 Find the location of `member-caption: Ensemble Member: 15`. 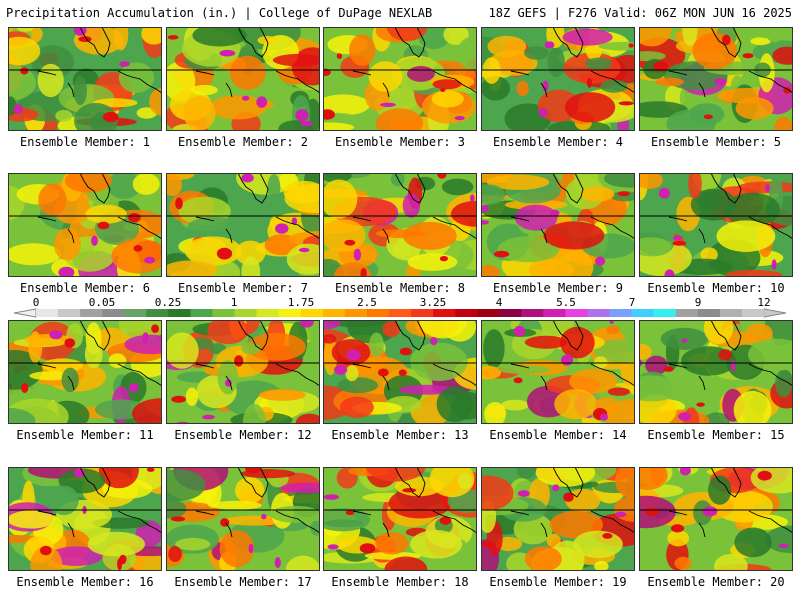

member-caption: Ensemble Member: 15 is located at coordinates (716, 435).